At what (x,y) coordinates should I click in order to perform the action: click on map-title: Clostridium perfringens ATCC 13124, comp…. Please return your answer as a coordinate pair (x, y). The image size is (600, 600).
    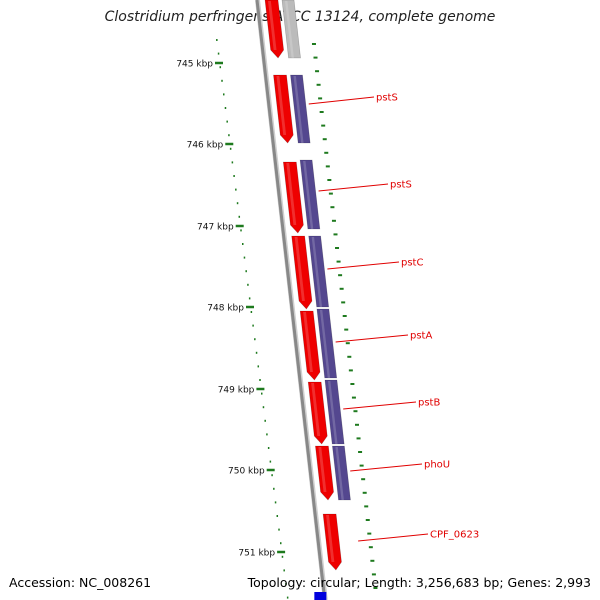
    Looking at the image, I should click on (300, 17).